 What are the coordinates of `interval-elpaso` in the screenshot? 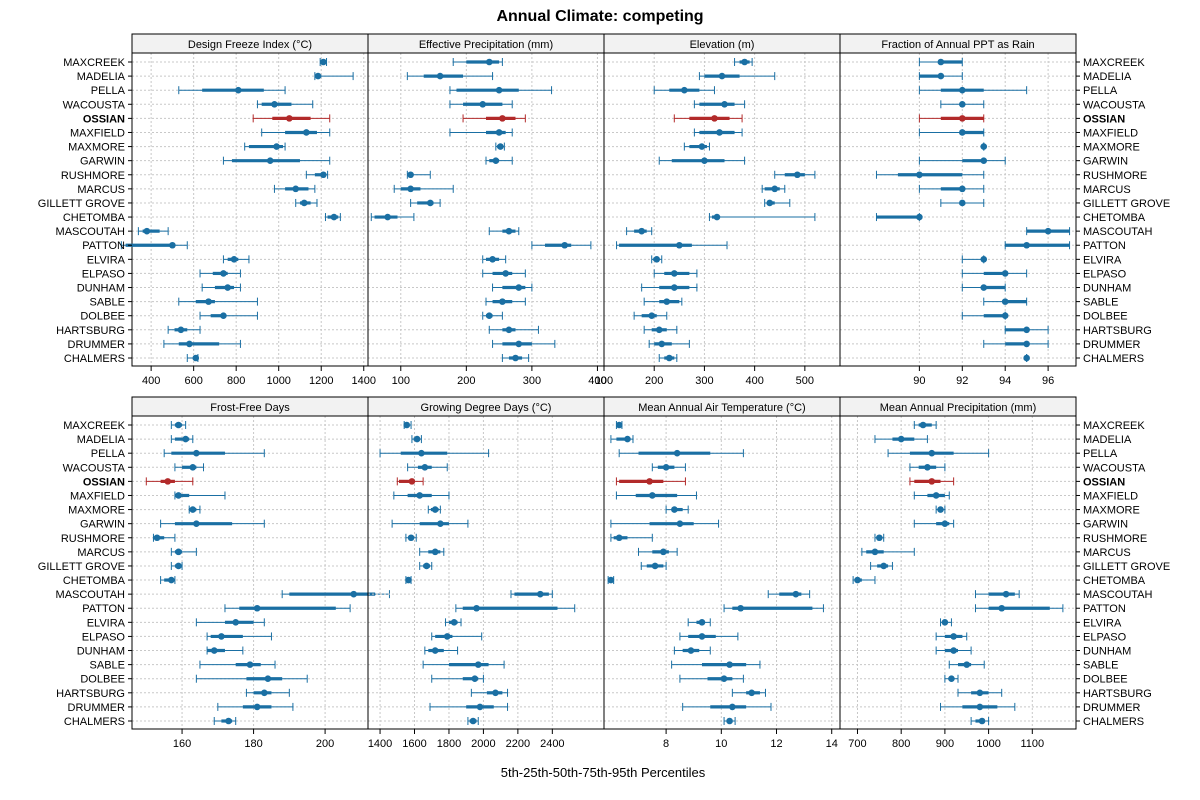 It's located at (994, 273).